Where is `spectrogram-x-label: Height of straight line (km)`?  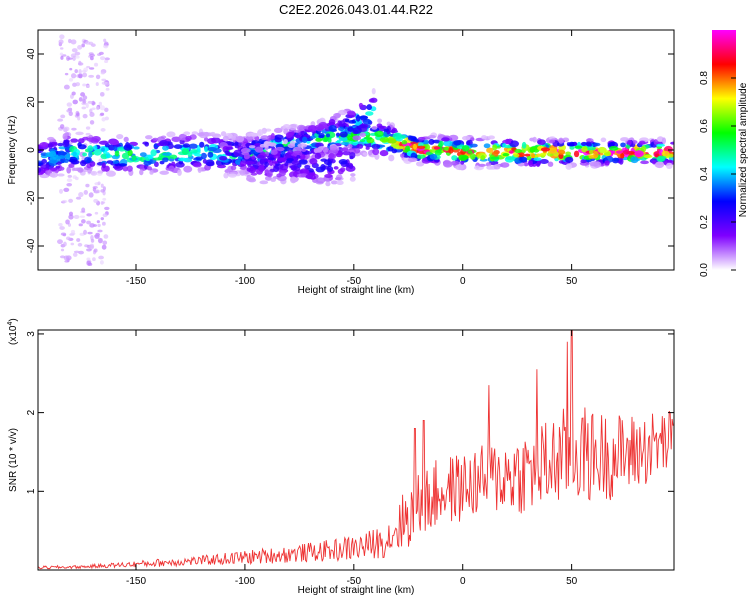
spectrogram-x-label: Height of straight line (km) is located at coordinates (356, 290).